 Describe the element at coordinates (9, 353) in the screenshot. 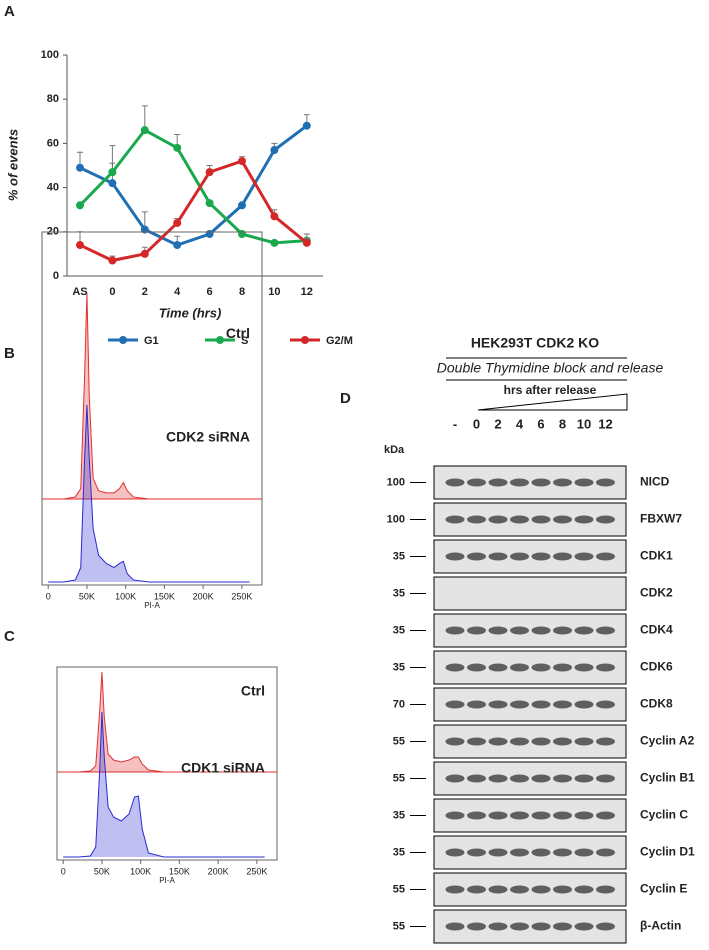

I see `panel-label: B` at that location.